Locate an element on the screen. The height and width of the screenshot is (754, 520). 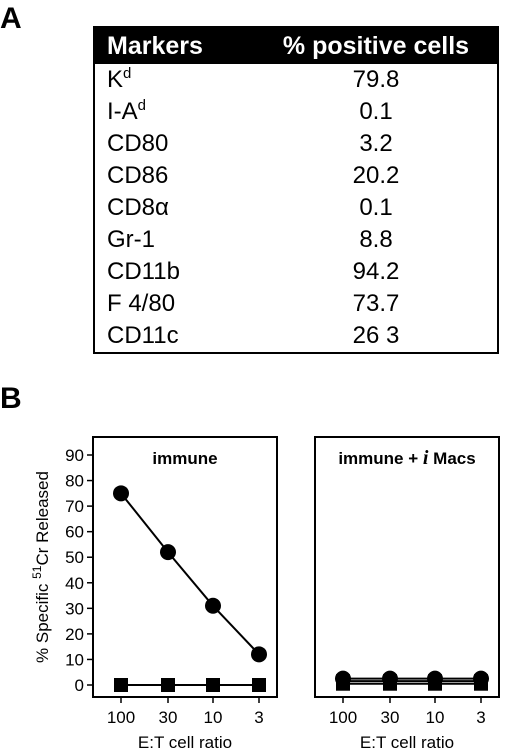
y-tick-label: 50 is located at coordinates (74, 557).